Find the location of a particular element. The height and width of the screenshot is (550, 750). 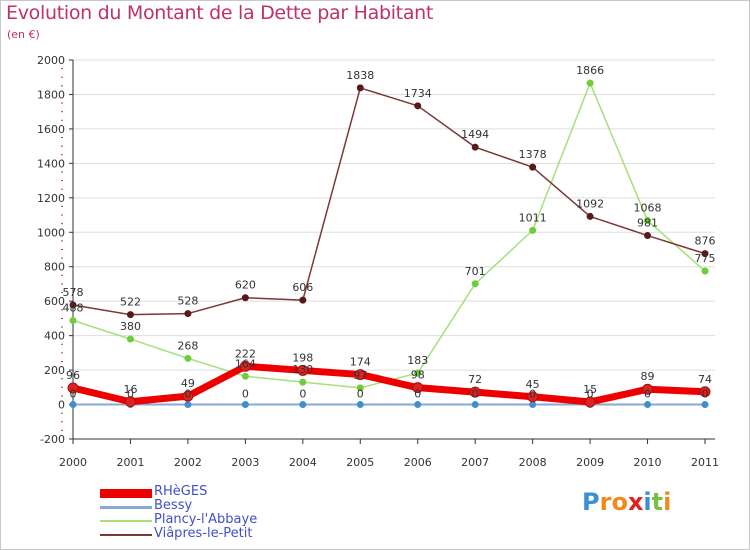

data-label: 222 is located at coordinates (245, 353).